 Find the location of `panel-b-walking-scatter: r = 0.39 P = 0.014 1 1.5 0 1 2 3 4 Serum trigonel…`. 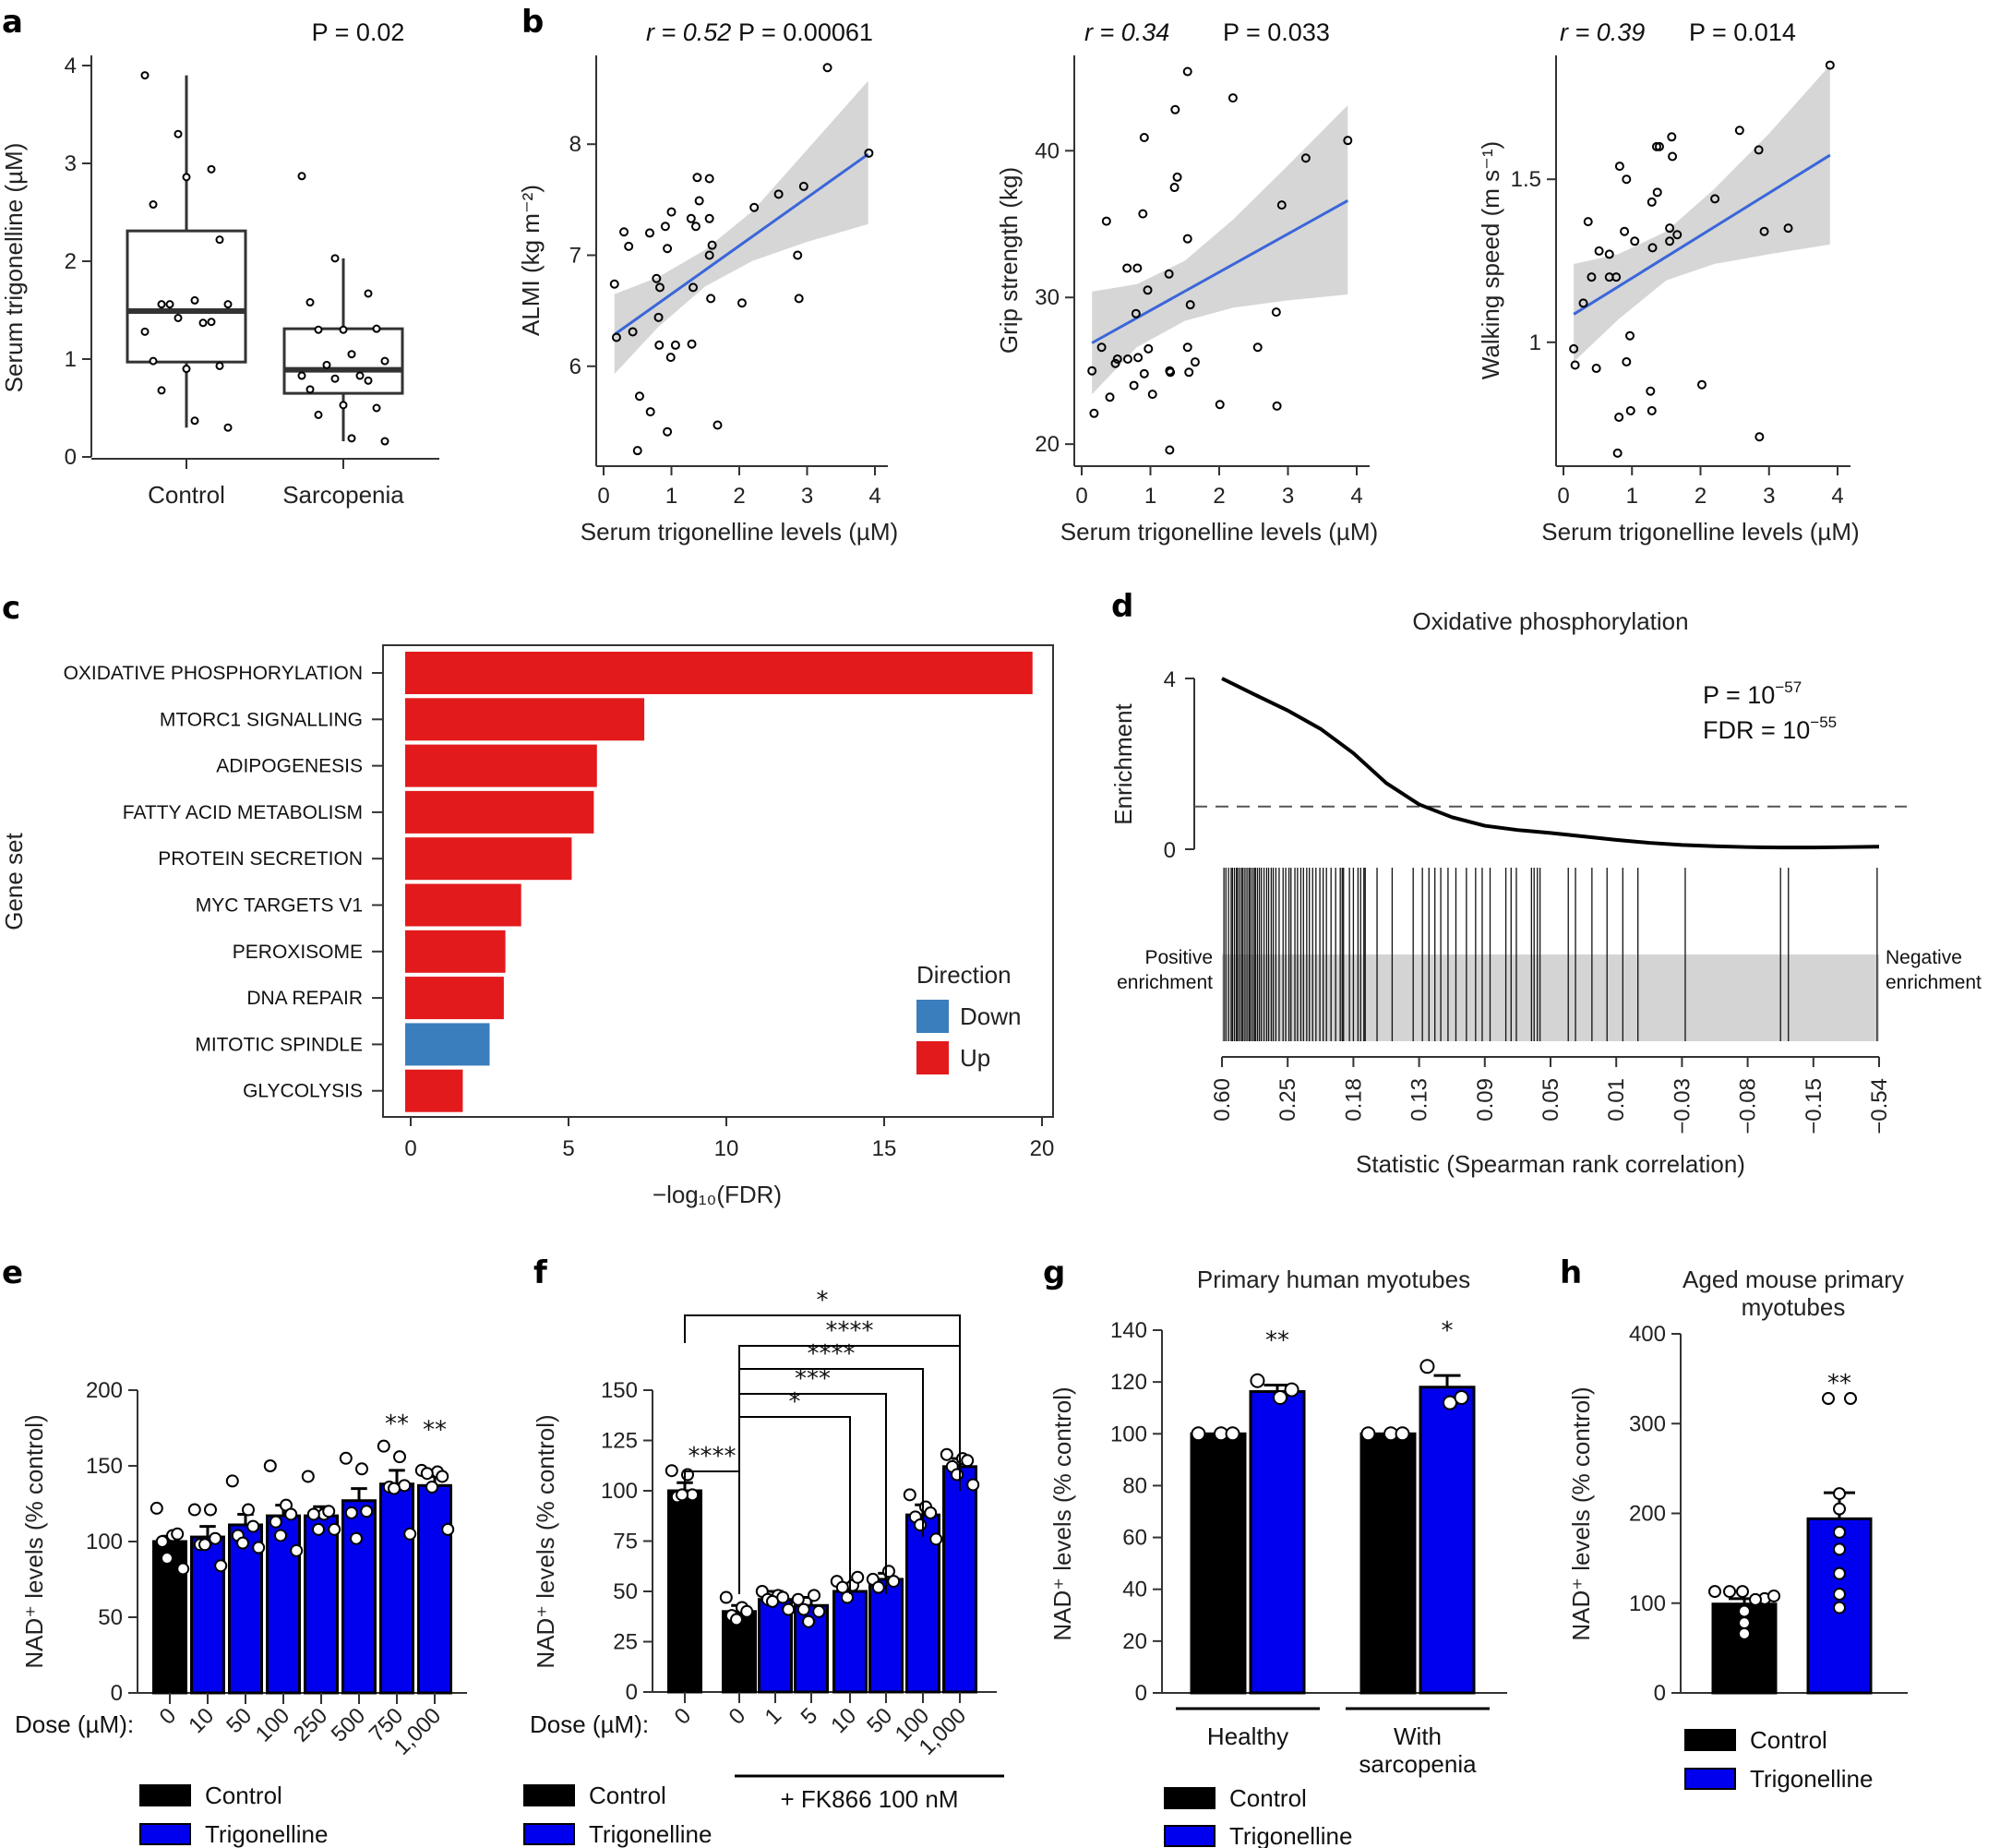

panel-b-walking-scatter: r = 0.39 P = 0.014 1 1.5 0 1 2 3 4 Serum trigonel… is located at coordinates (1668, 282).